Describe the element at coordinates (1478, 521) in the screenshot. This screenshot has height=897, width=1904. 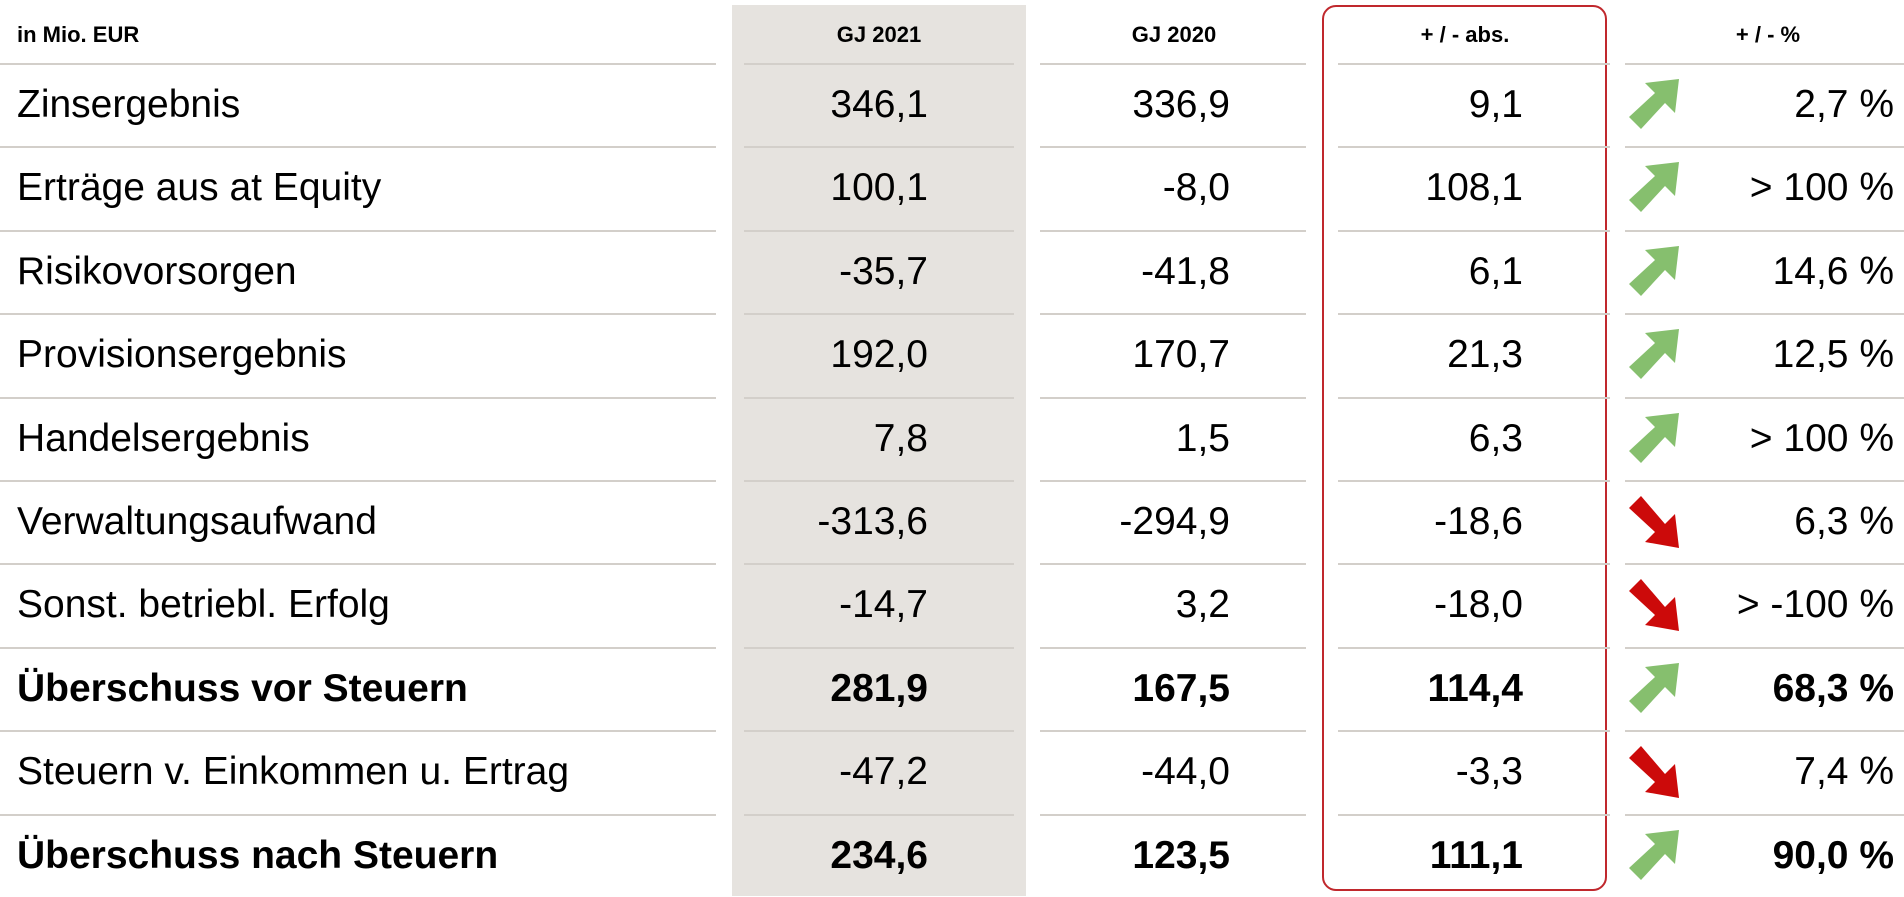
I see `cell-value: -18,6` at that location.